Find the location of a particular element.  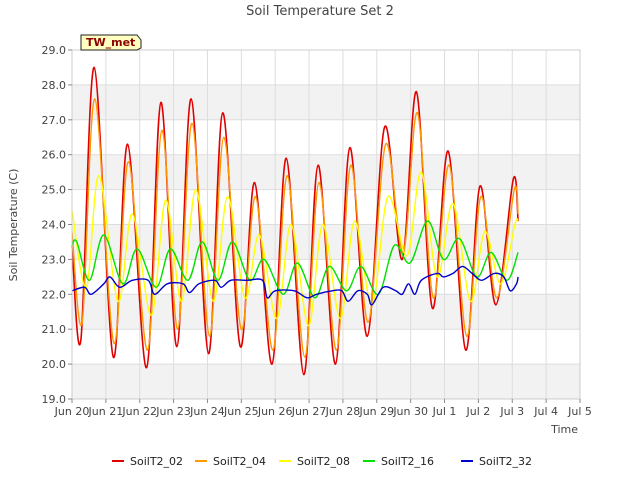

y-tick-label: 22.0 is located at coordinates (54, 294).